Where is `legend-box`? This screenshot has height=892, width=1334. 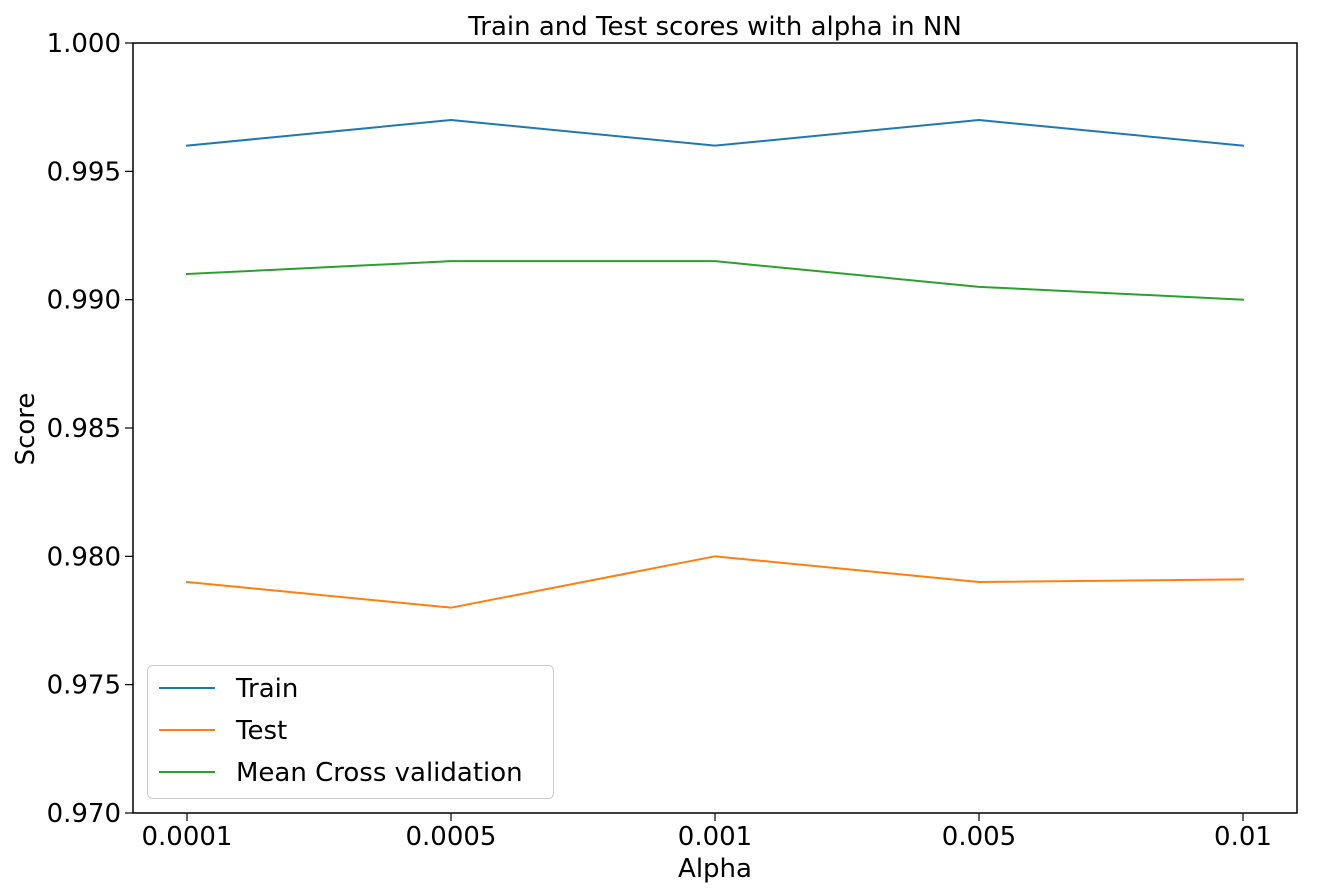 legend-box is located at coordinates (350, 732).